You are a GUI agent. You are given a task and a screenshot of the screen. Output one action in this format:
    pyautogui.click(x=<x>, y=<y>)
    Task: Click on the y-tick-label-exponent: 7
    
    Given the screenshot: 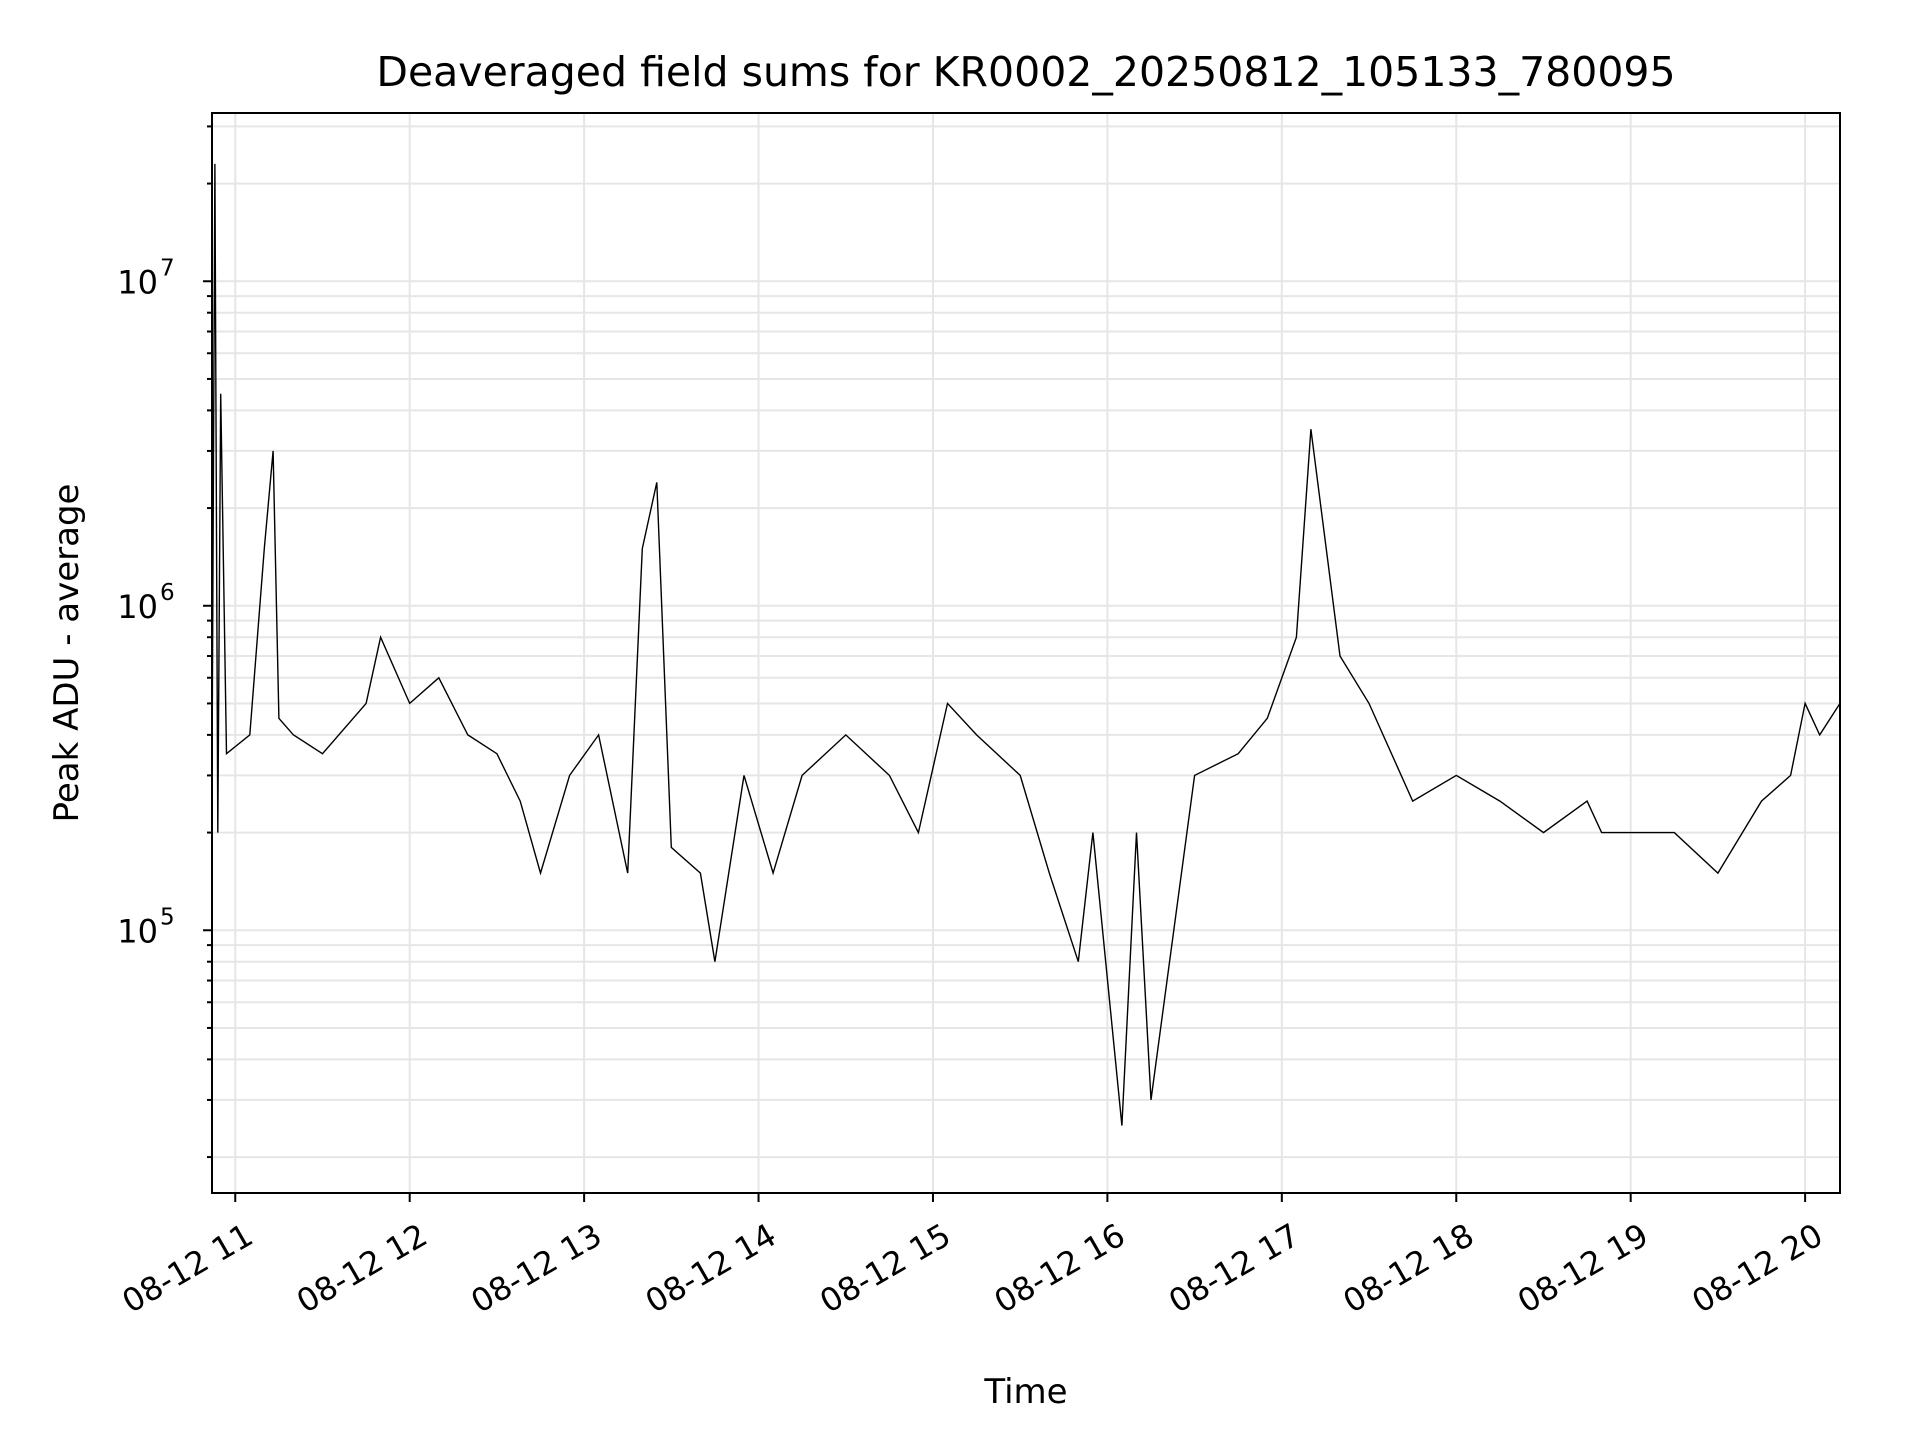 What is the action you would take?
    pyautogui.click(x=167, y=268)
    